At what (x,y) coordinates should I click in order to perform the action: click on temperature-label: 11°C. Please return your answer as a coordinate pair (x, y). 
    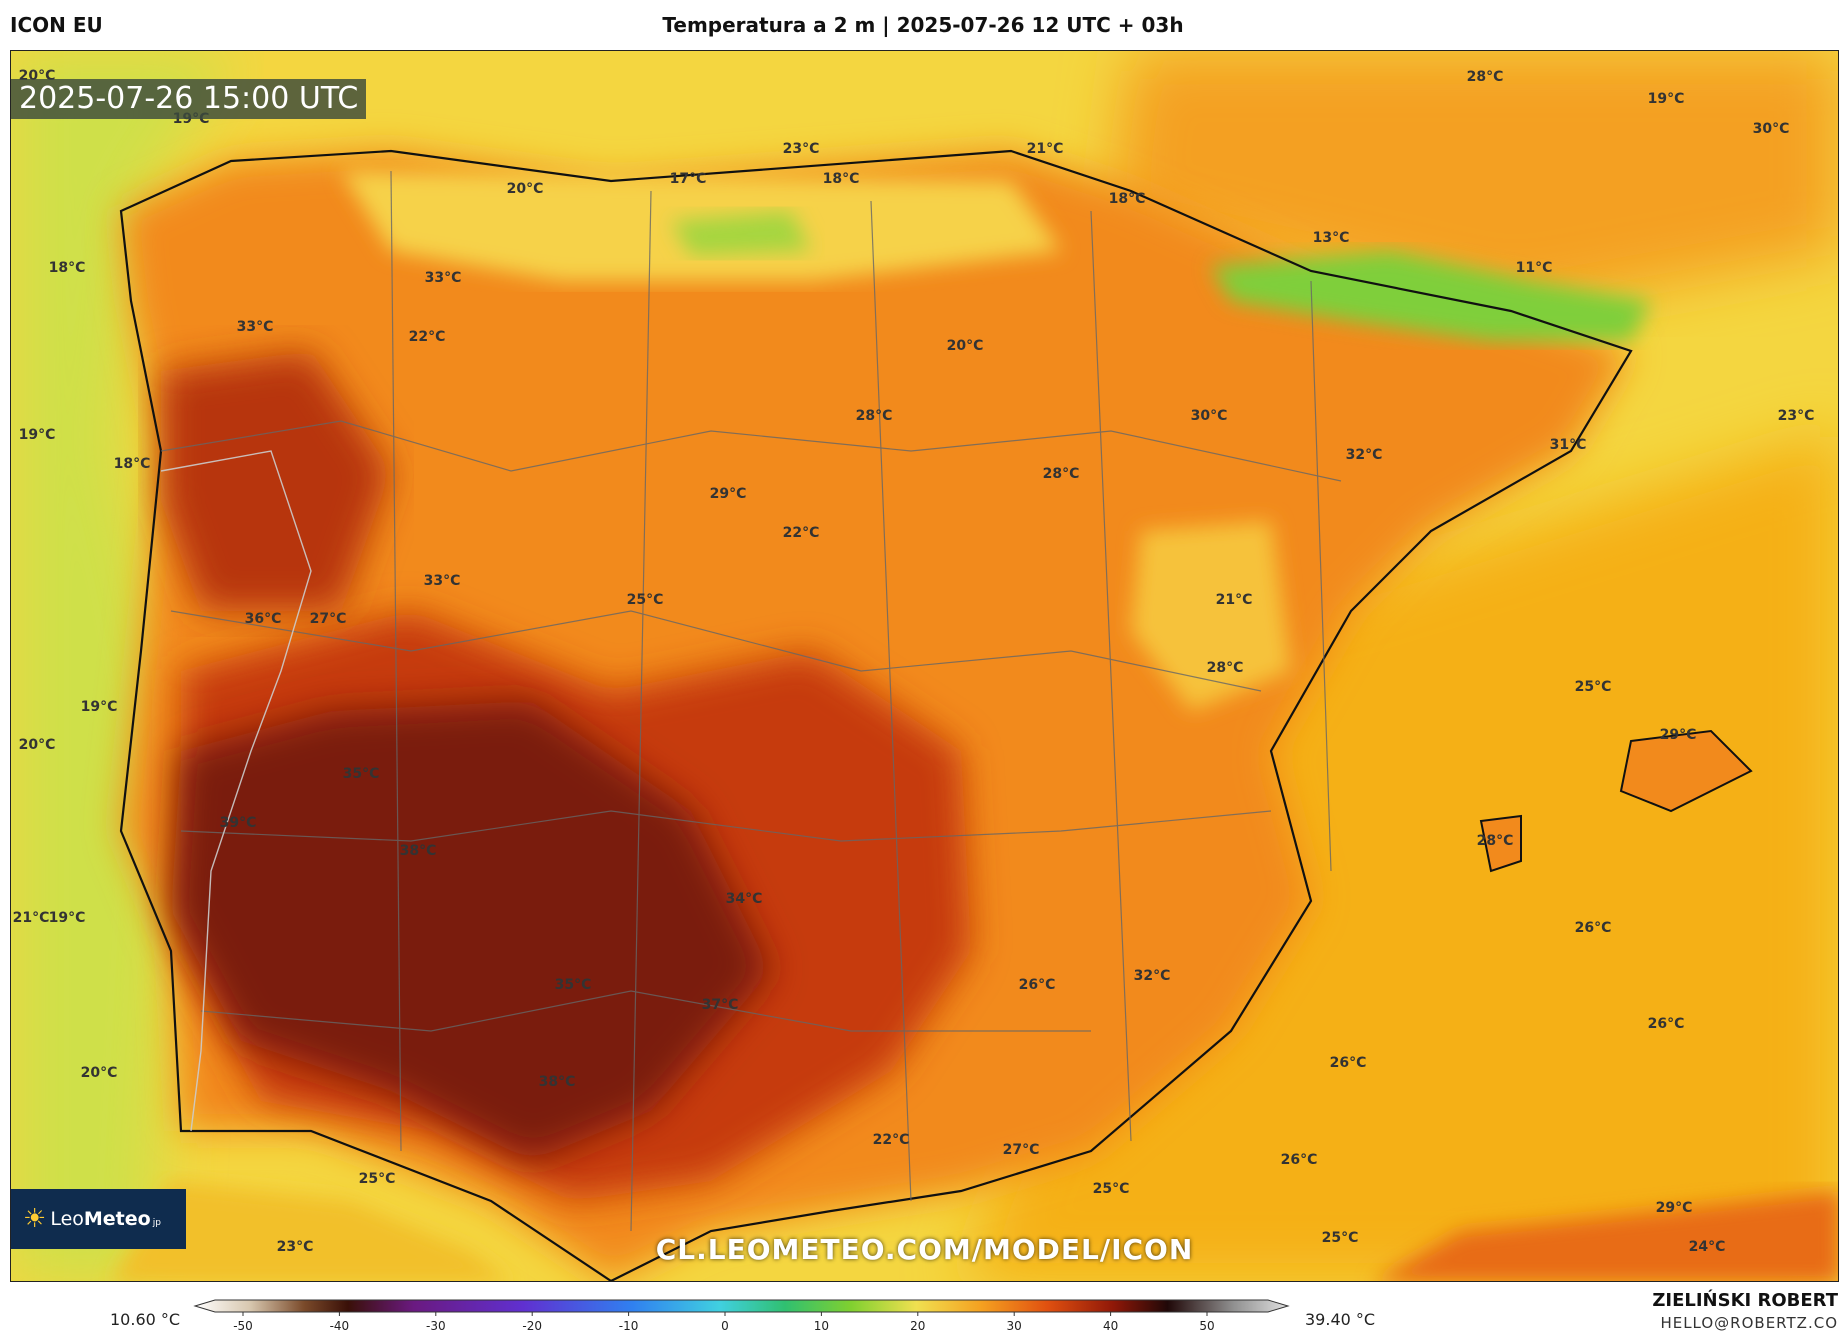
    Looking at the image, I should click on (1534, 268).